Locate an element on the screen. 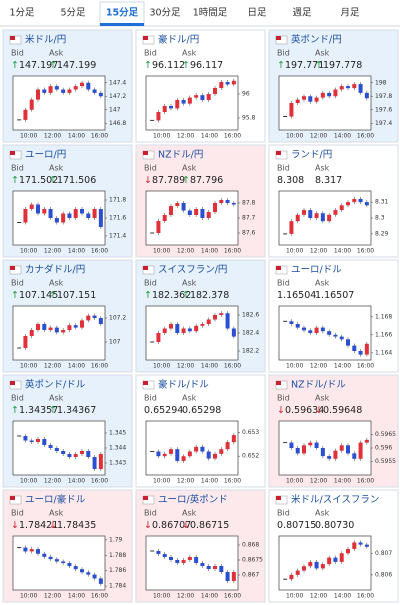  pair-name: スイスフラン/円 is located at coordinates (192, 270).